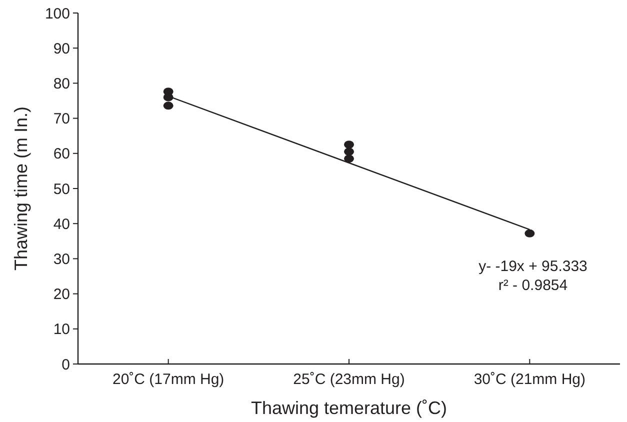  Describe the element at coordinates (66, 365) in the screenshot. I see `y-tick-label: 0` at that location.